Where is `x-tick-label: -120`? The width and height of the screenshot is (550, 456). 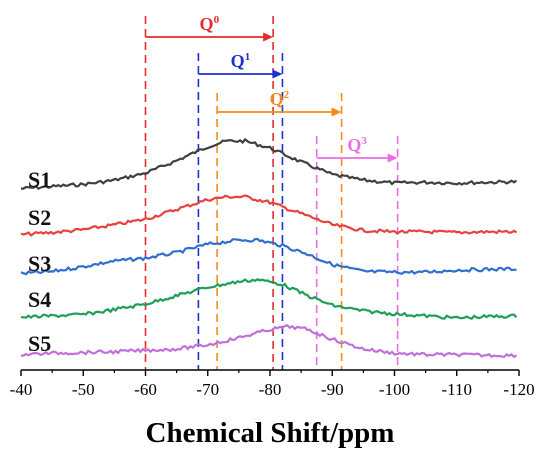
x-tick-label: -120 is located at coordinates (518, 389).